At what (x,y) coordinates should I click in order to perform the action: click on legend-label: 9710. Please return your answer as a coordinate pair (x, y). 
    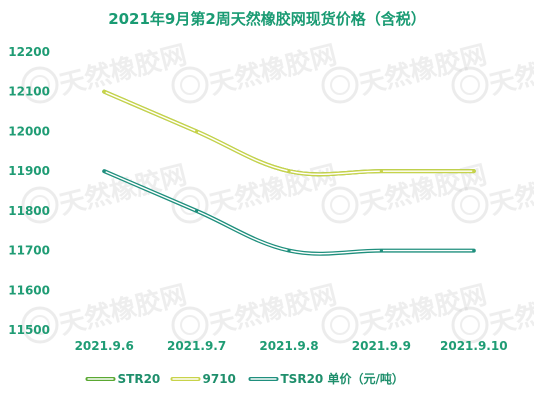
    Looking at the image, I should click on (219, 379).